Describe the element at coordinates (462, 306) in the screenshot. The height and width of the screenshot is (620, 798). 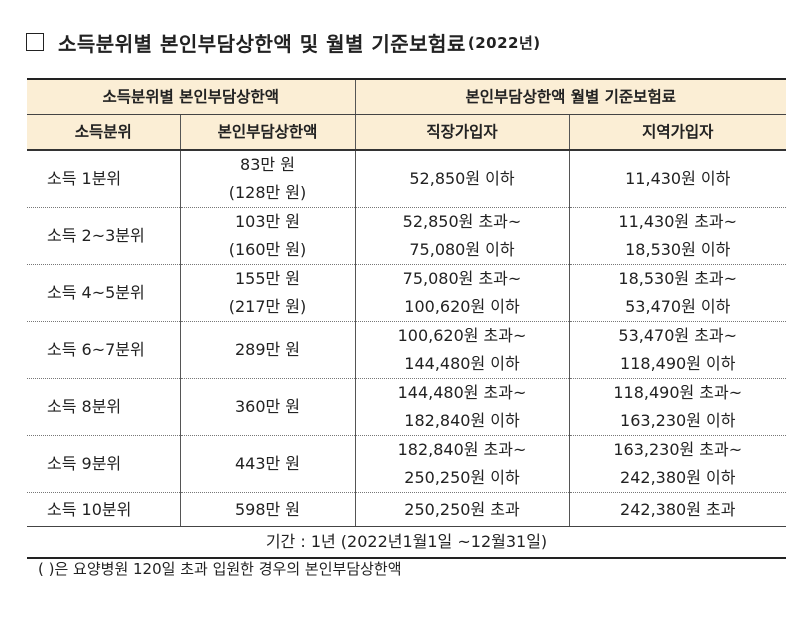
I see `employee-premium-cell-line: 100,620원 이하` at that location.